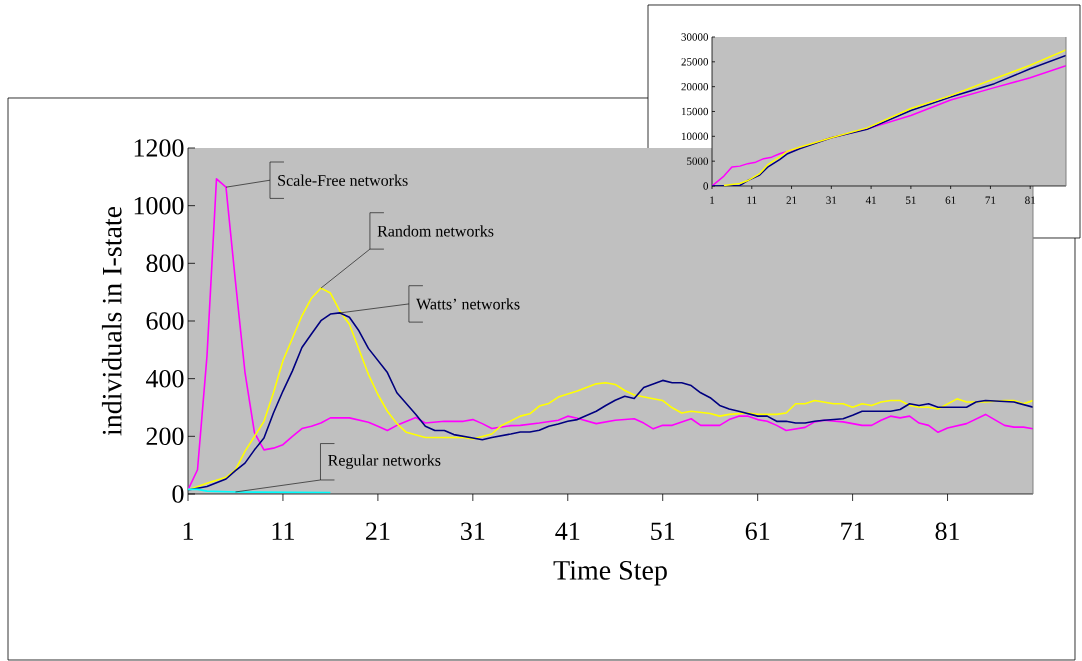 The height and width of the screenshot is (661, 1082). I want to click on y-axis-title: individuals in I-state, so click(111, 321).